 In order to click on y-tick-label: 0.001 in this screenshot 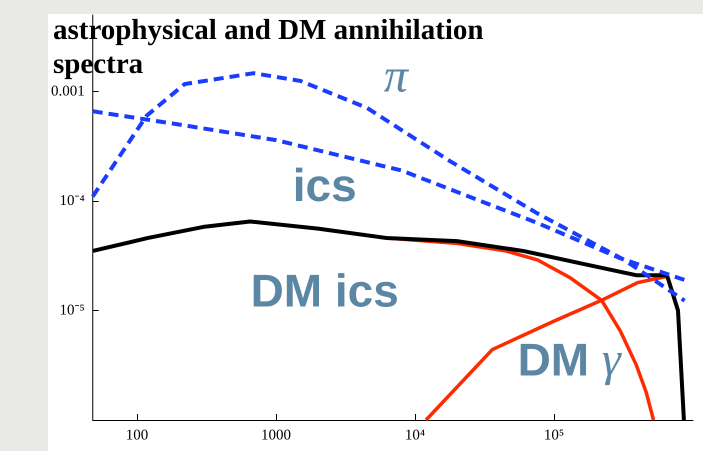, I will do `click(68, 92)`.